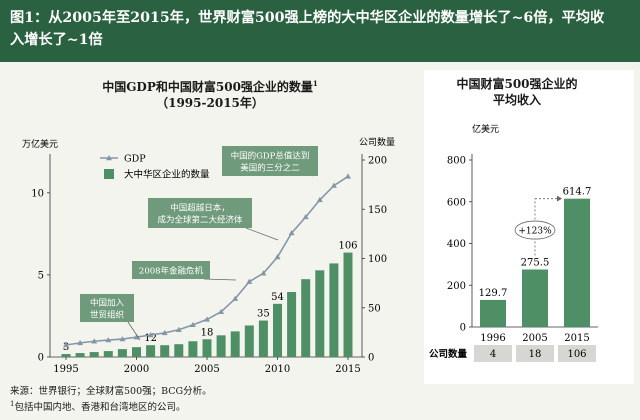 The height and width of the screenshot is (420, 640). Describe the element at coordinates (263, 314) in the screenshot. I see `bar-value-label: 35` at that location.